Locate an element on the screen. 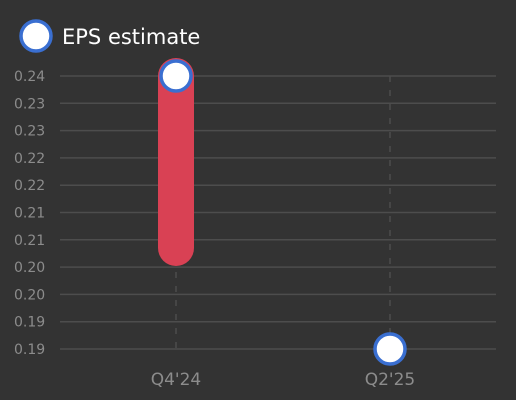 The image size is (516, 400). x-axis: Q4'24 Q2'25 is located at coordinates (283, 380).